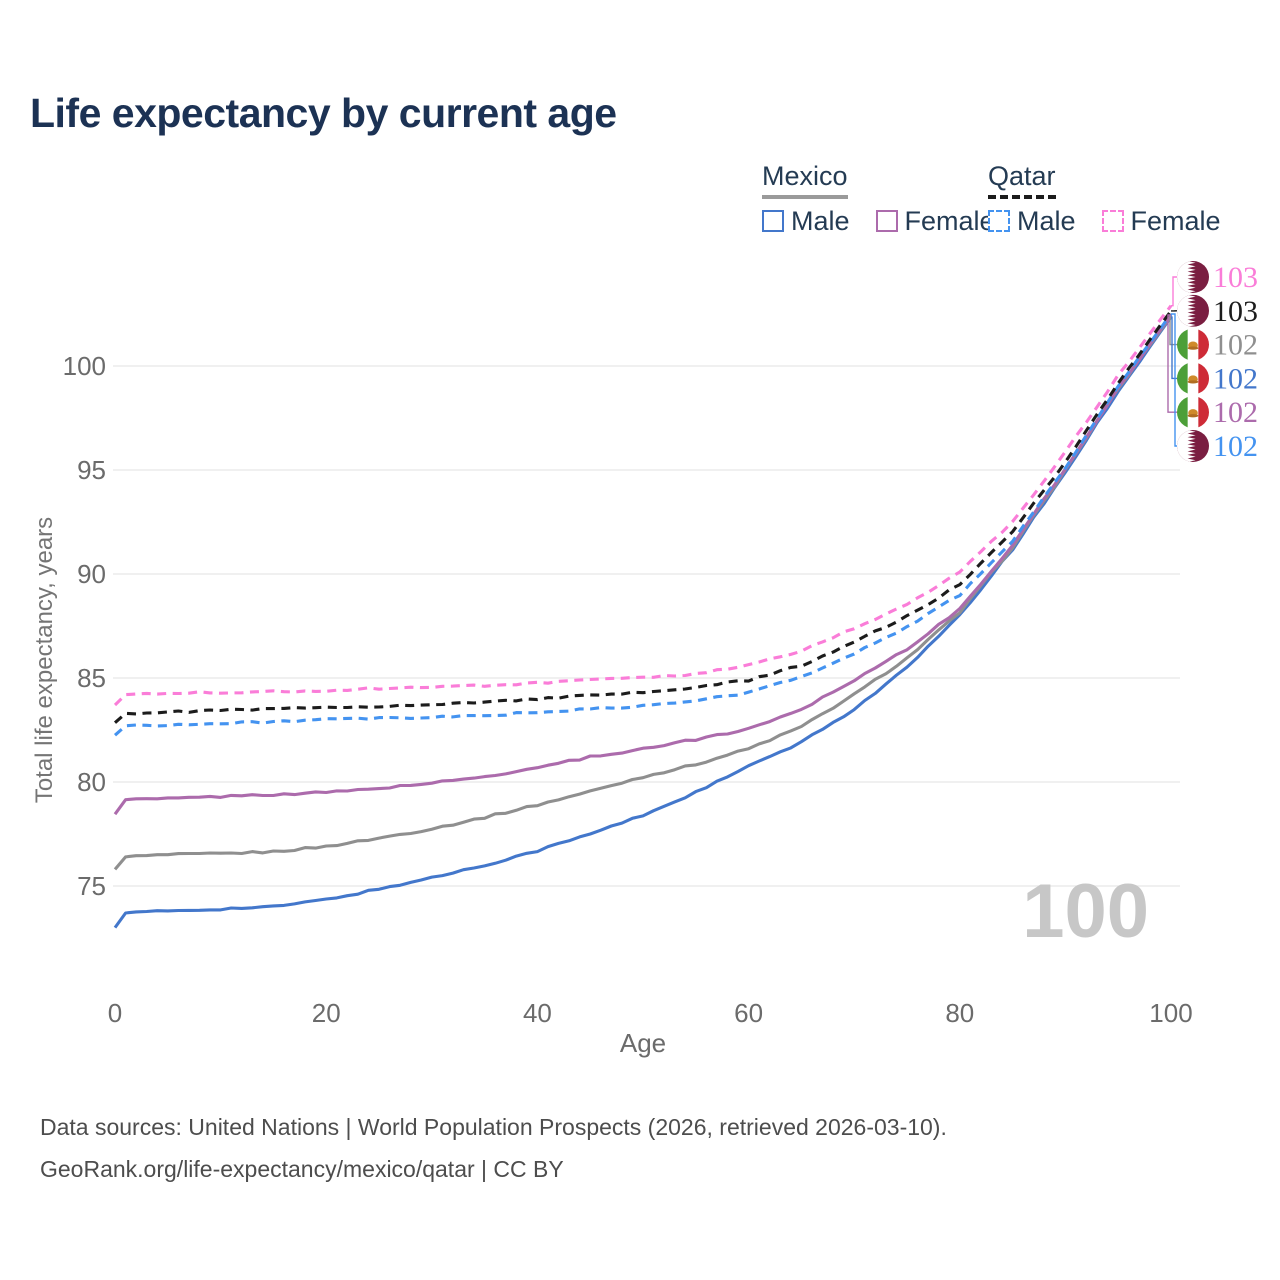 The height and width of the screenshot is (1280, 1280). I want to click on y-tick-85: 85, so click(91, 678).